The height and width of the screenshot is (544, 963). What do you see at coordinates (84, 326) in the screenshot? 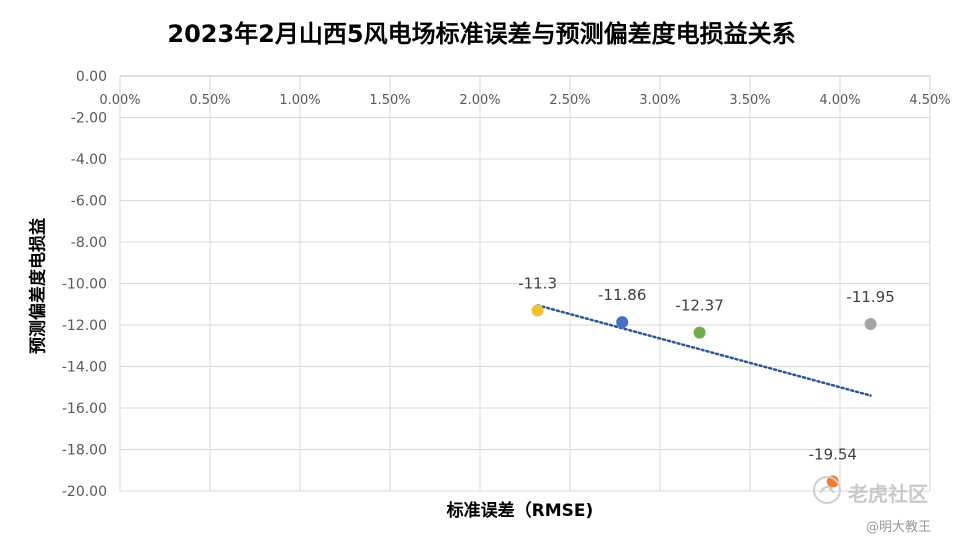
I see `y-tick-label: -12.00` at bounding box center [84, 326].